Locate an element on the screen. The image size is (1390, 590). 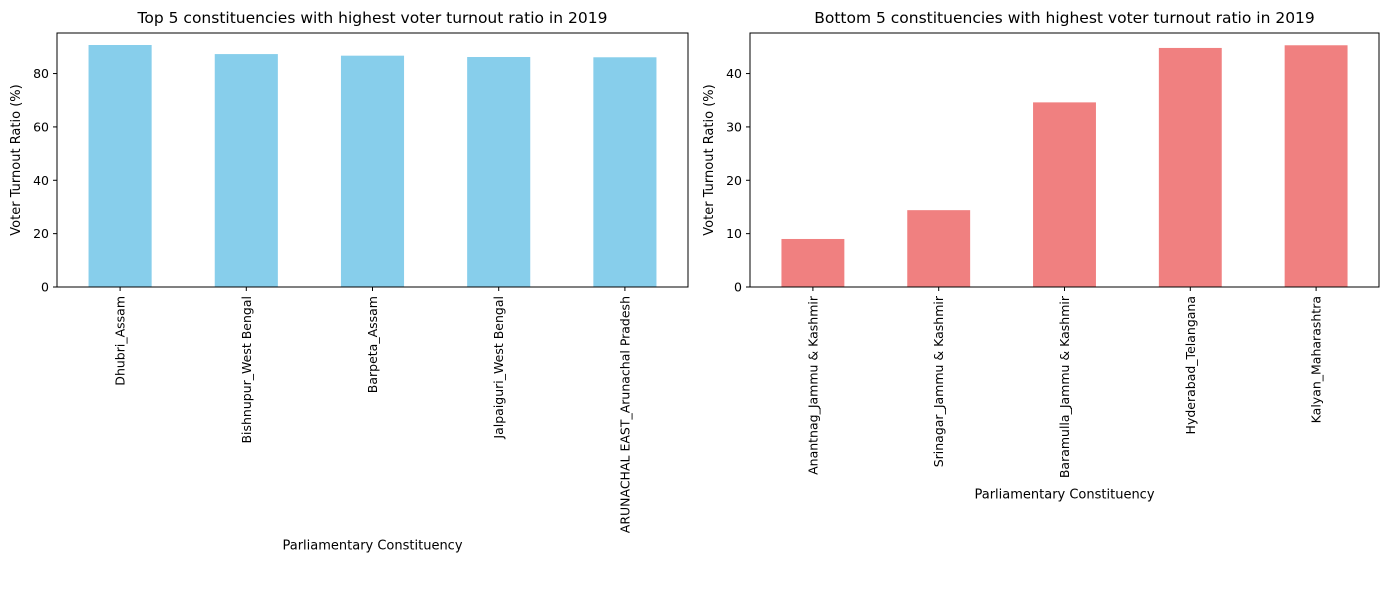
x-tick-label: Kalyan_Maharashtra is located at coordinates (1316, 359).